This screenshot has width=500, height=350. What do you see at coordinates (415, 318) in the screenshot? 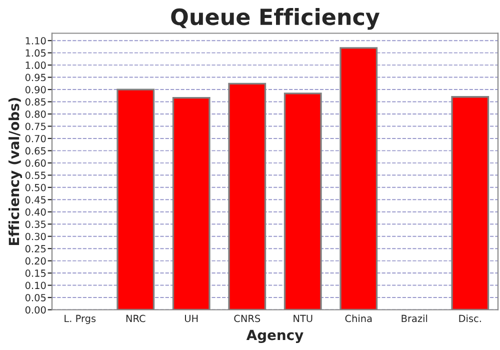
I see `x-tick-label: Brazil` at bounding box center [415, 318].